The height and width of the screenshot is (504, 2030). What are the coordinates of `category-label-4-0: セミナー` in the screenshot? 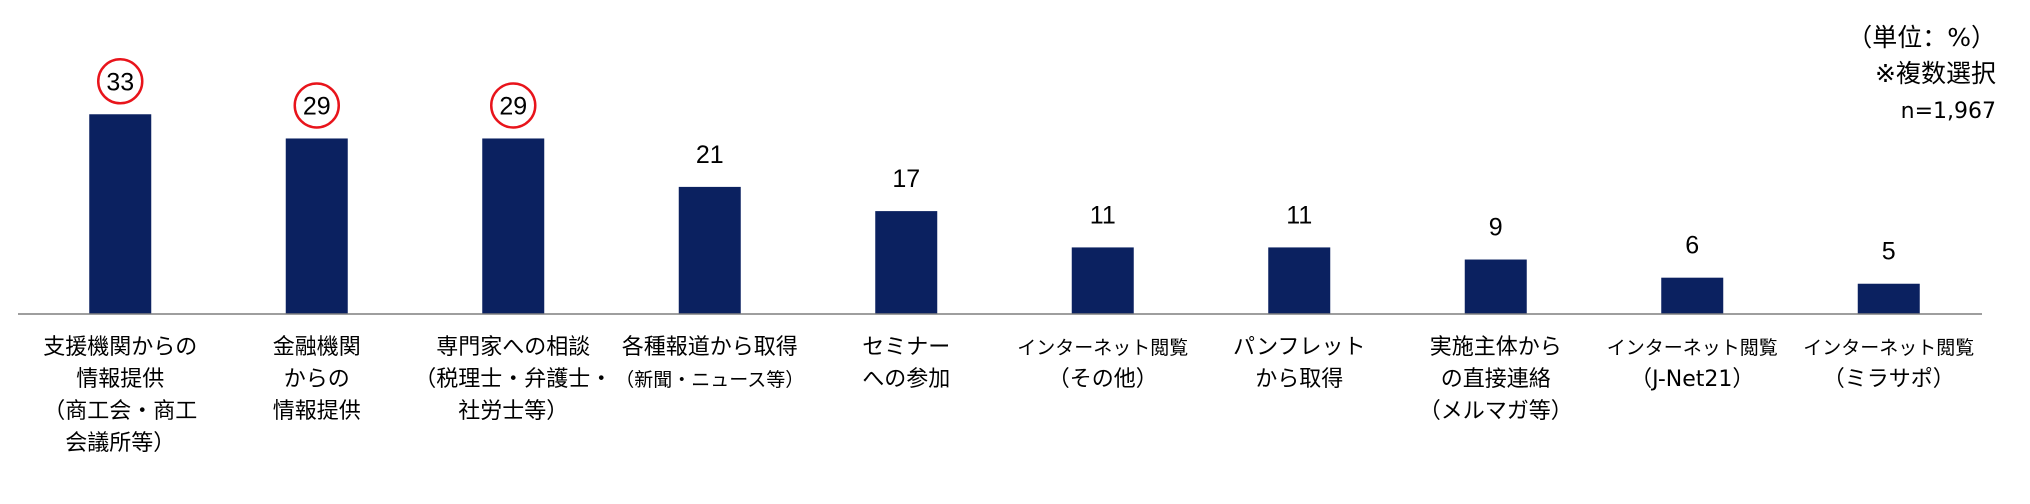 It's located at (906, 347).